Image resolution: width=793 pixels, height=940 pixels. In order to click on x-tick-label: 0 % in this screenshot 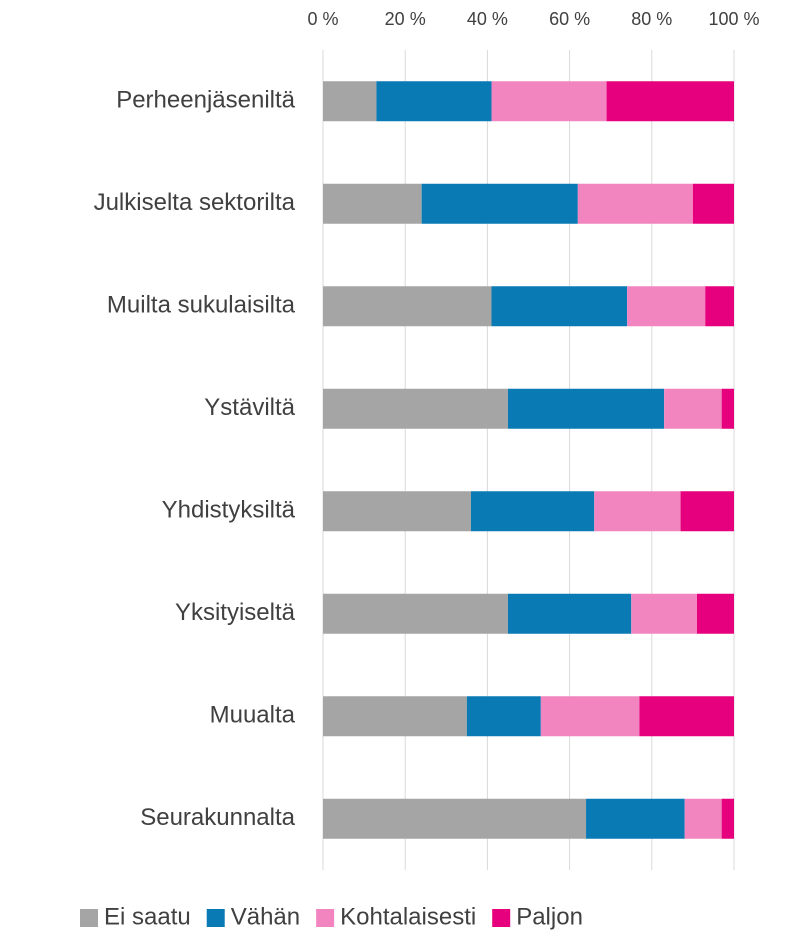, I will do `click(322, 19)`.